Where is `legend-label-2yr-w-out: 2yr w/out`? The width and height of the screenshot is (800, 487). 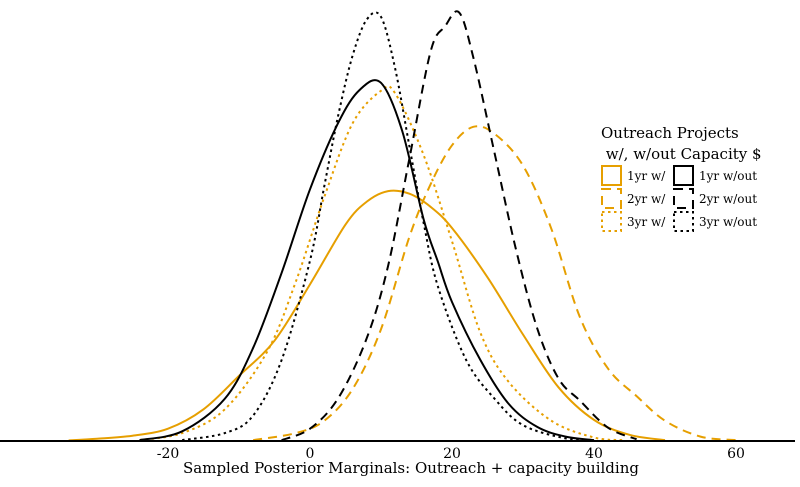
legend-label-2yr-w-out: 2yr w/out is located at coordinates (728, 199).